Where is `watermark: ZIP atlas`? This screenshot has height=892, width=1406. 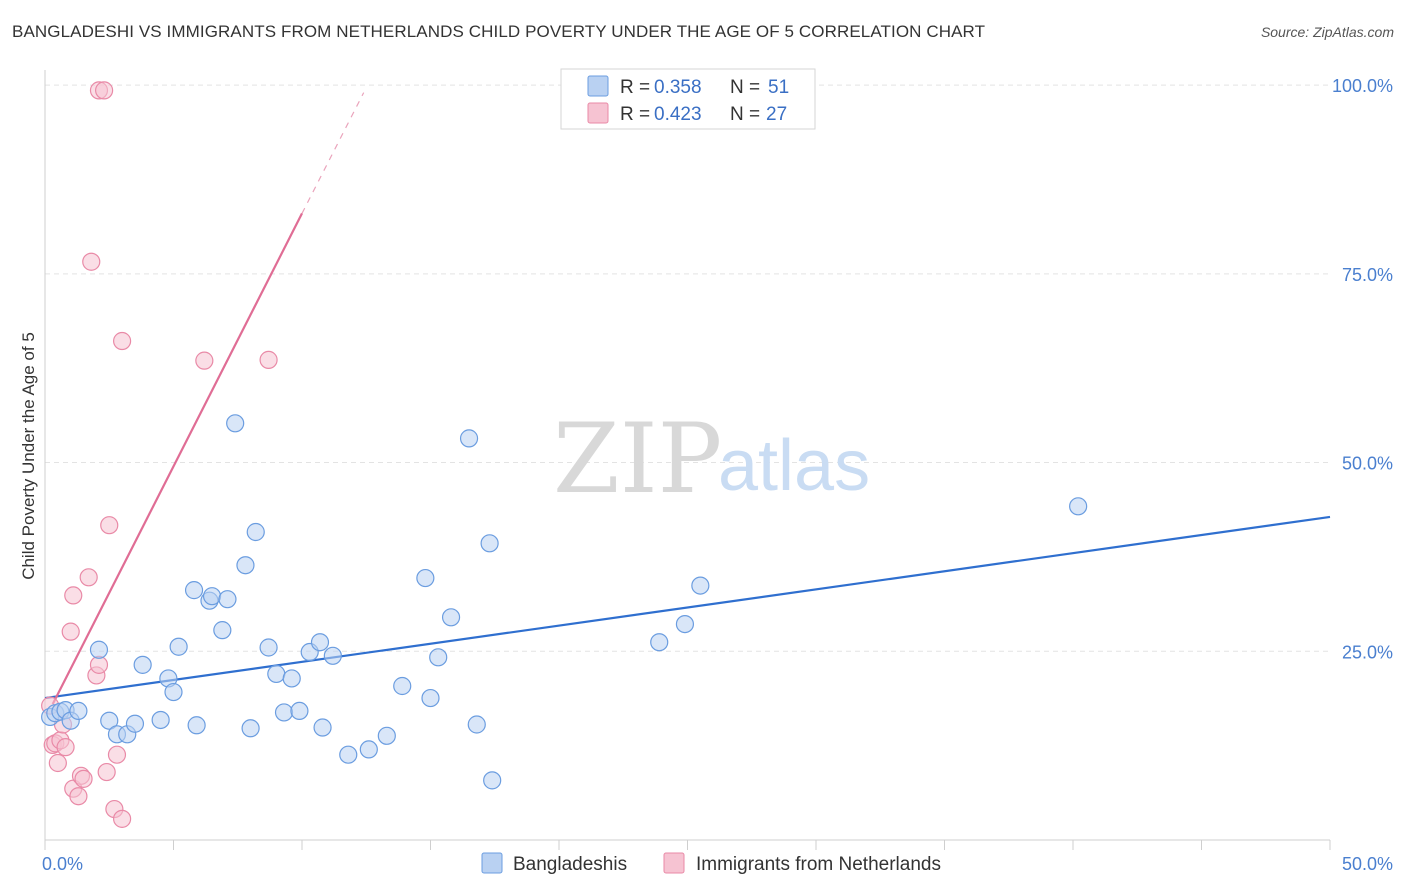
watermark: ZIP atlas is located at coordinates (711, 459).